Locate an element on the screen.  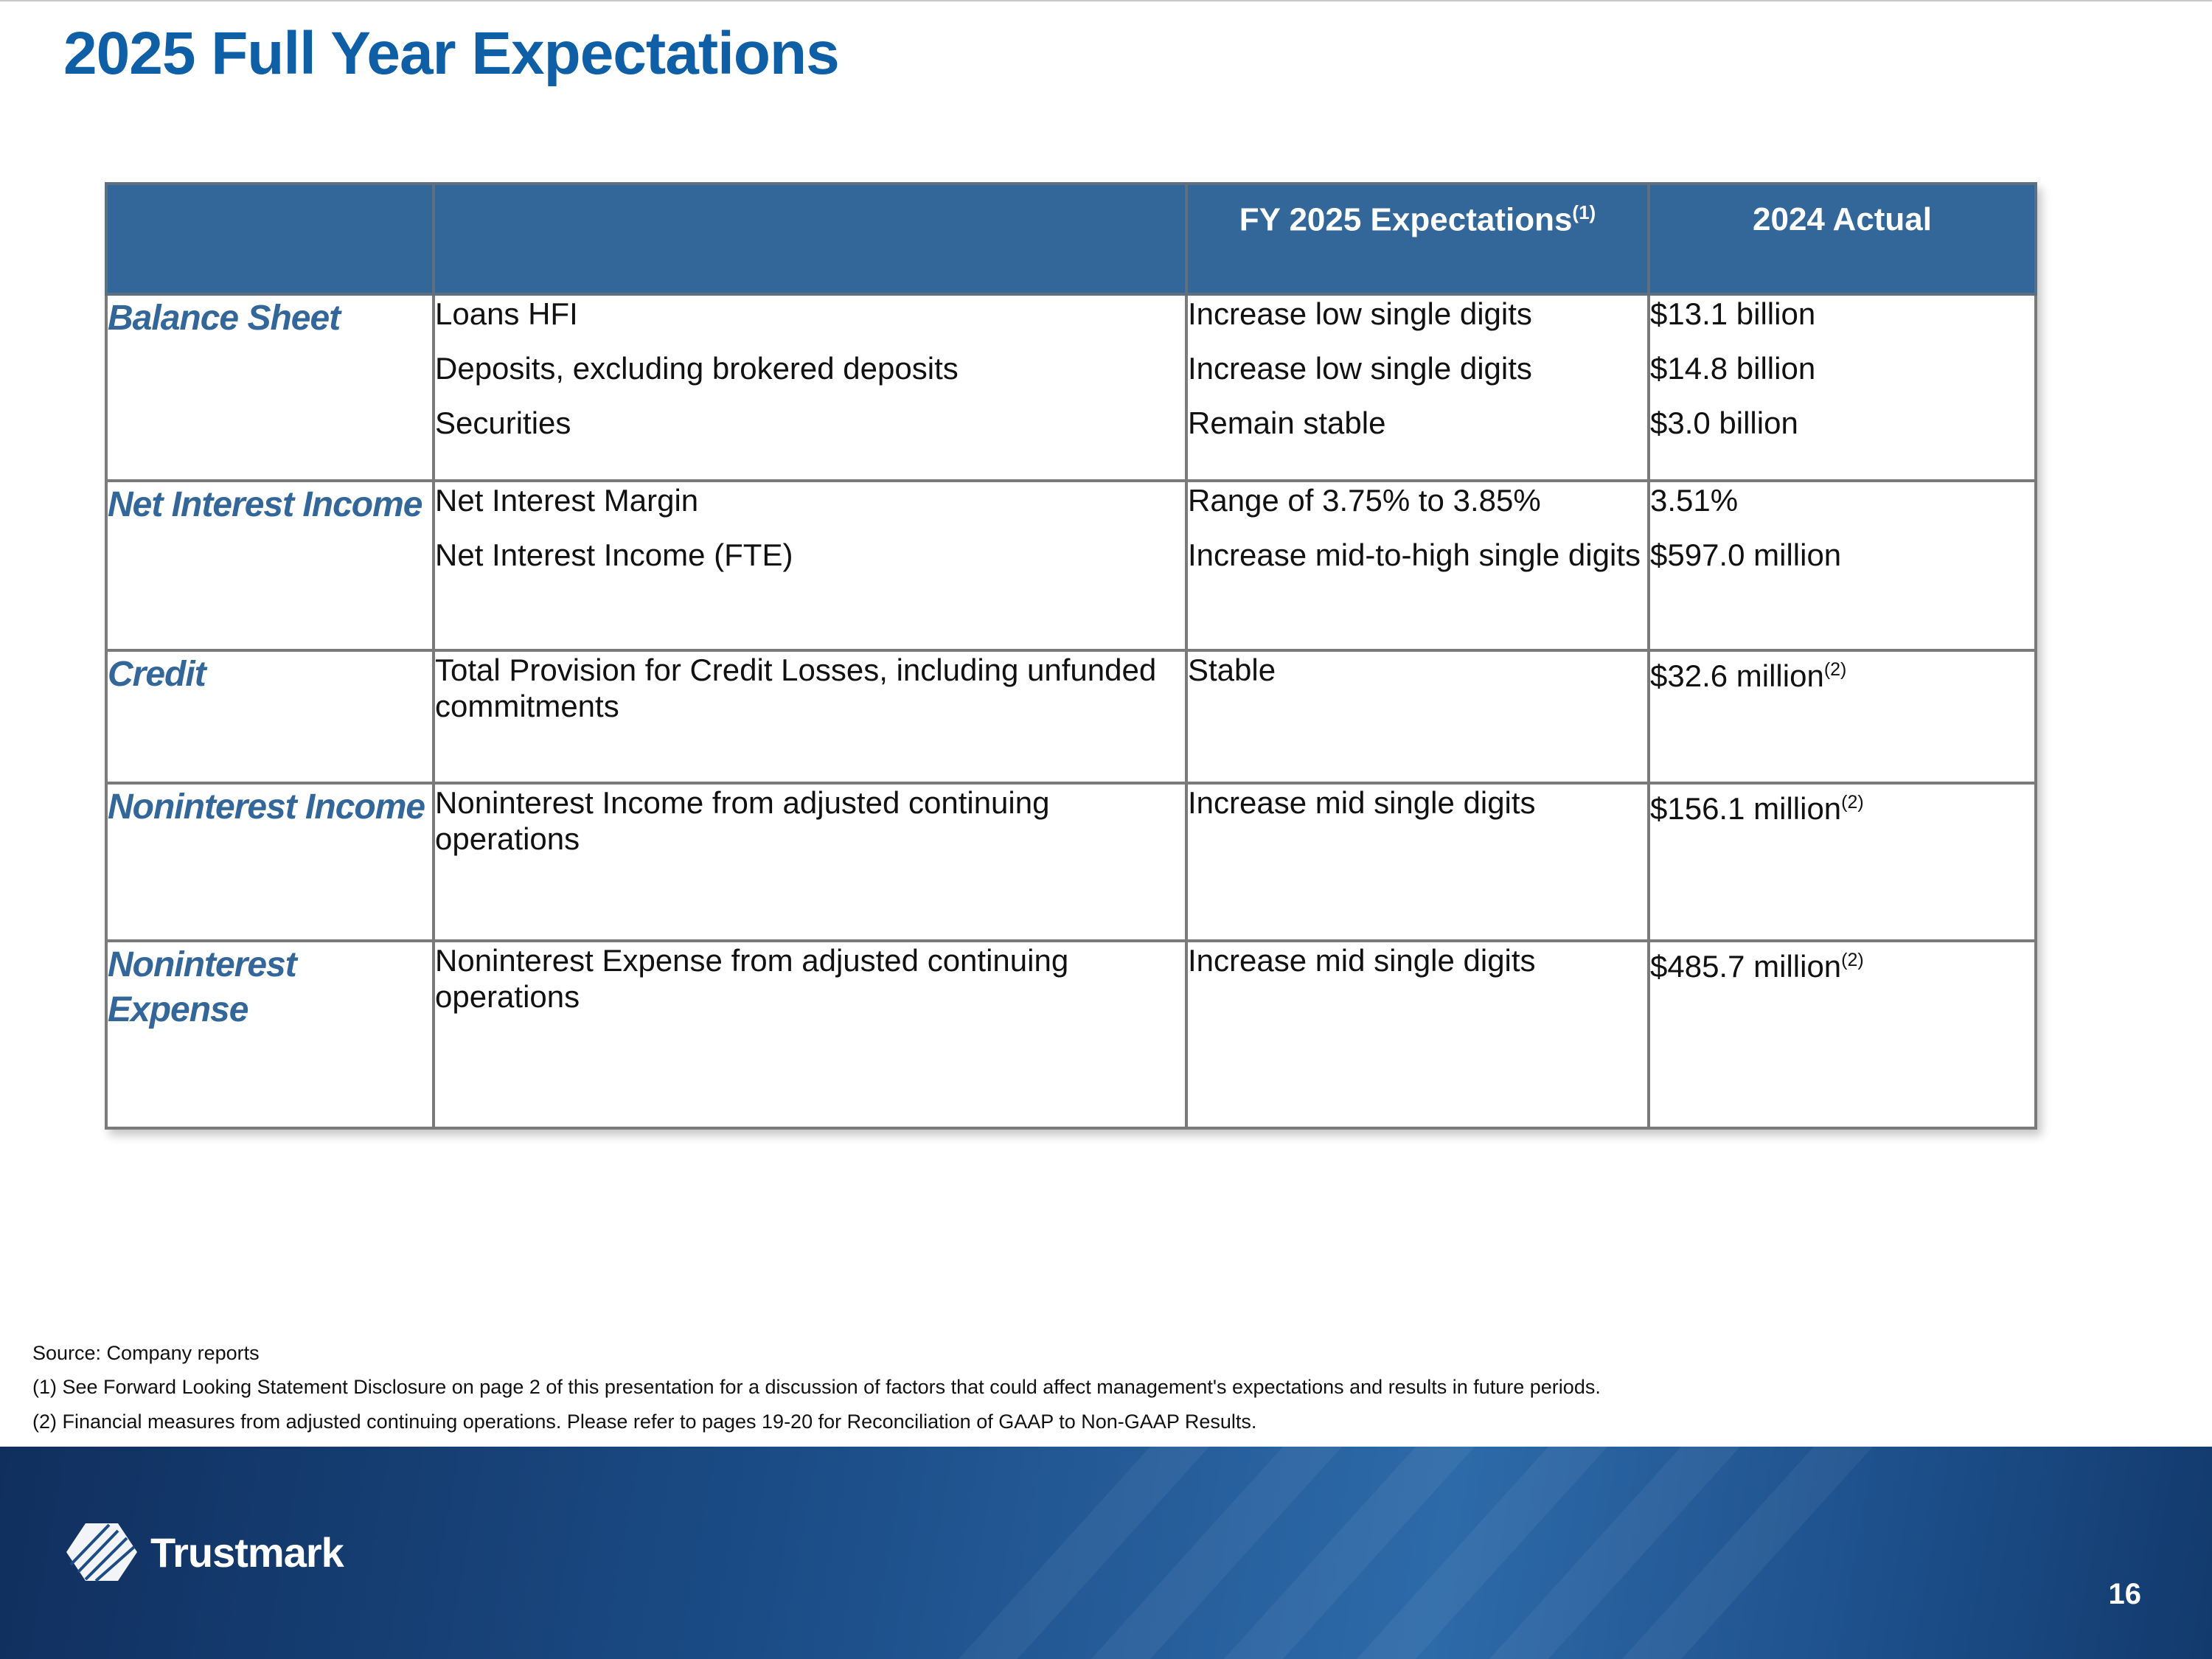
expectation-cell: Stable is located at coordinates (1417, 717).